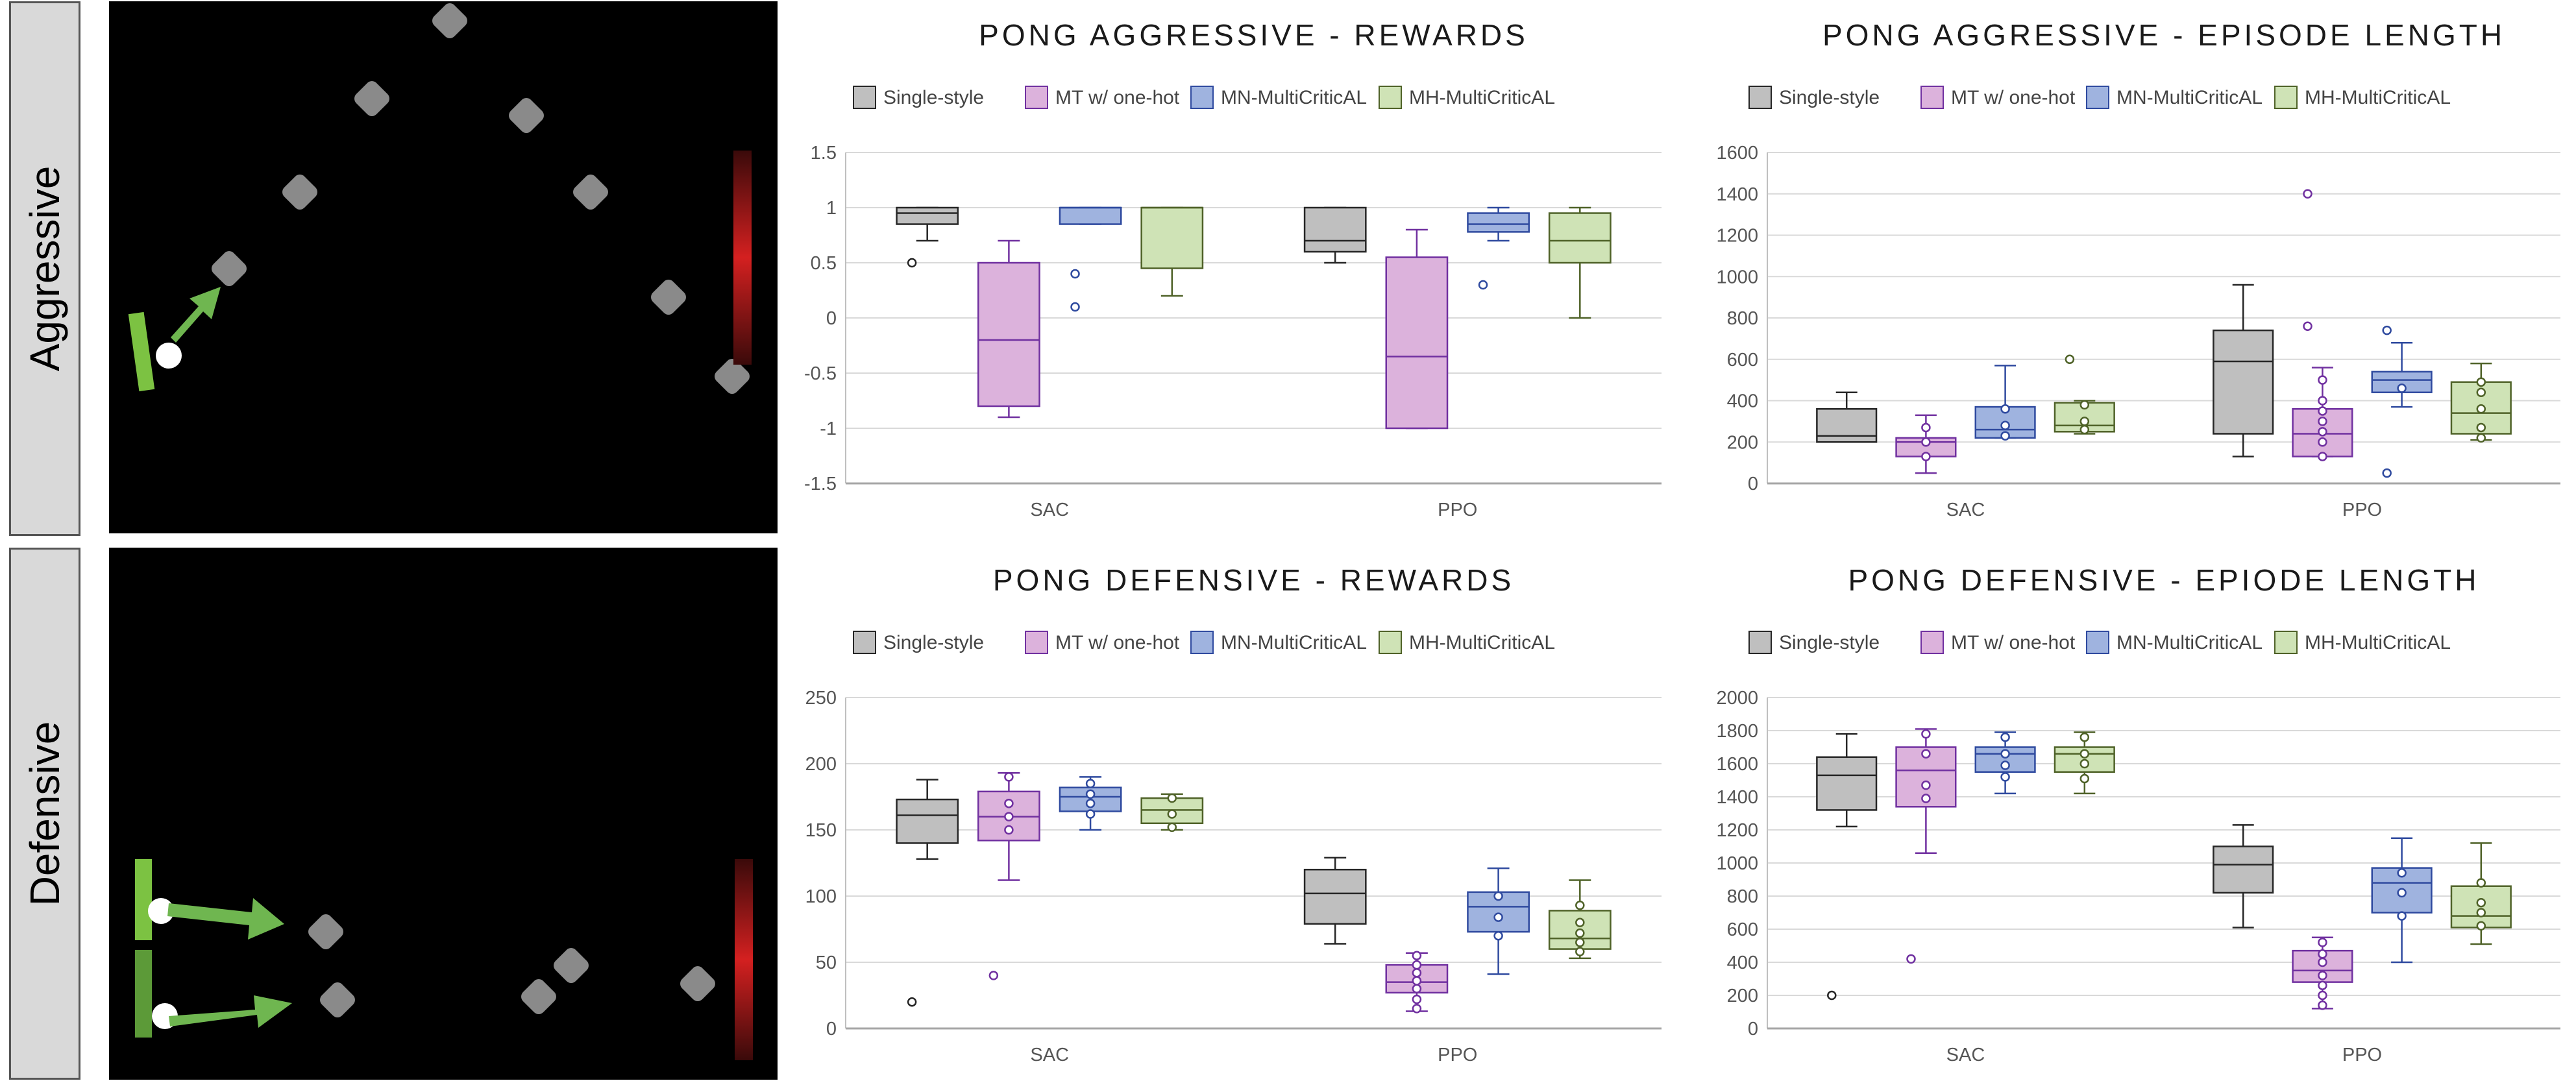 Image resolution: width=2576 pixels, height=1081 pixels. Describe the element at coordinates (826, 963) in the screenshot. I see `y-tick-label: 50` at that location.